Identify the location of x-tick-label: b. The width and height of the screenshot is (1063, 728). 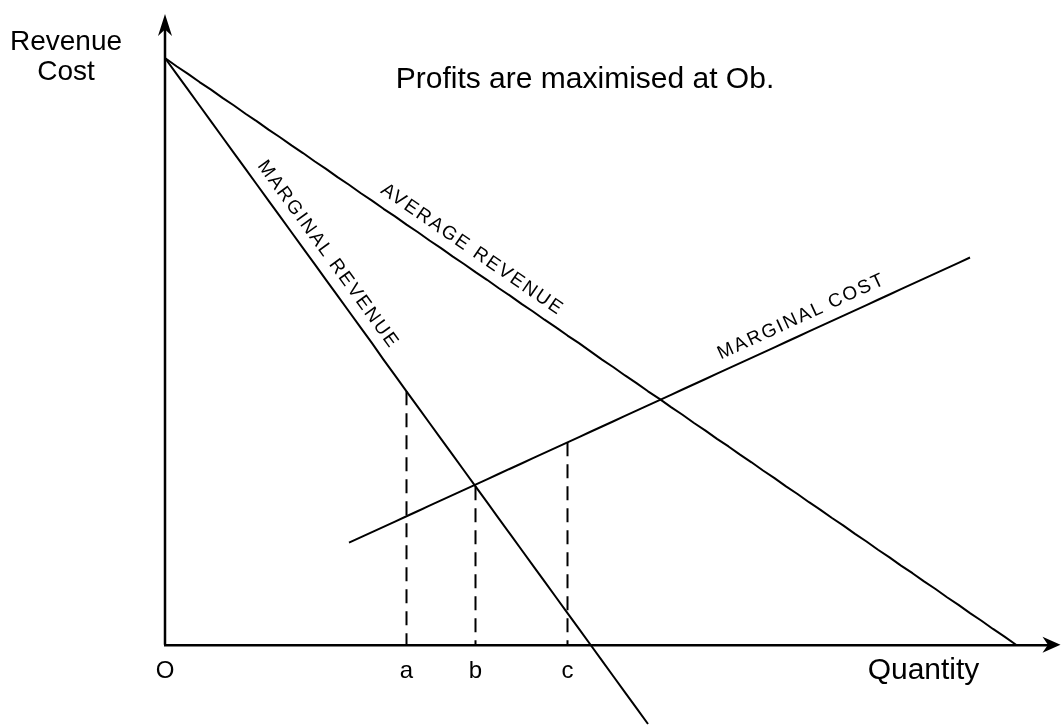
(475, 669).